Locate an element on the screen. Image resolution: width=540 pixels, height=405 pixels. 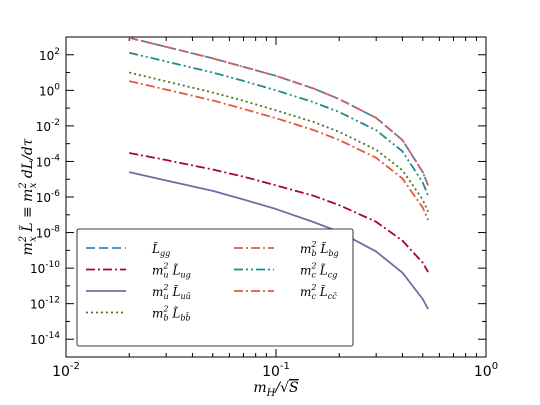
x-tick-label: 10⁰ is located at coordinates (486, 370).